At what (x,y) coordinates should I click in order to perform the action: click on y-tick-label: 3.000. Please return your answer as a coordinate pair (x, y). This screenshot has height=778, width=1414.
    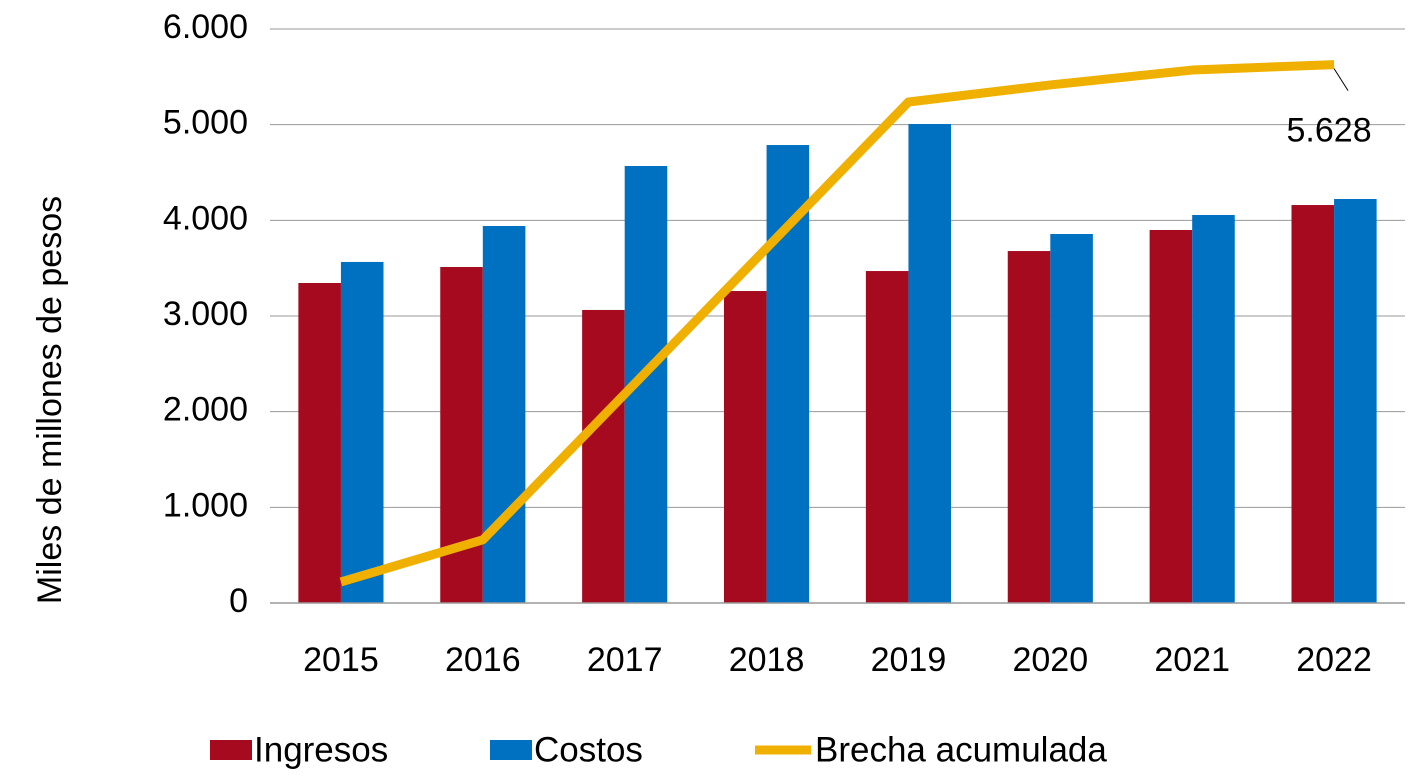
    Looking at the image, I should click on (205, 314).